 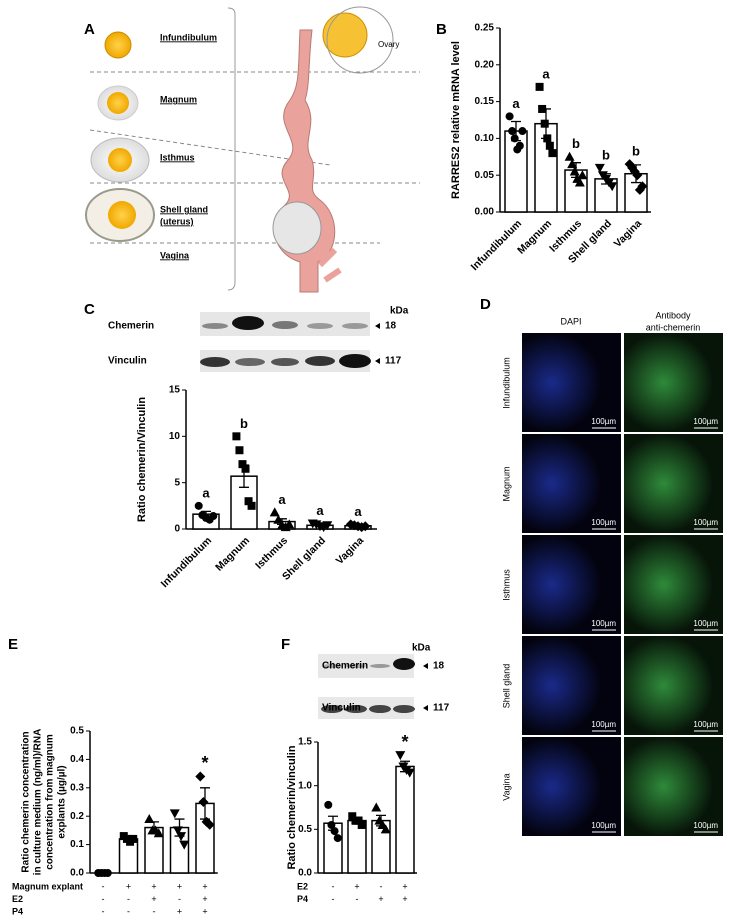 What do you see at coordinates (388, 44) in the screenshot?
I see `ovary-label: Ovary` at bounding box center [388, 44].